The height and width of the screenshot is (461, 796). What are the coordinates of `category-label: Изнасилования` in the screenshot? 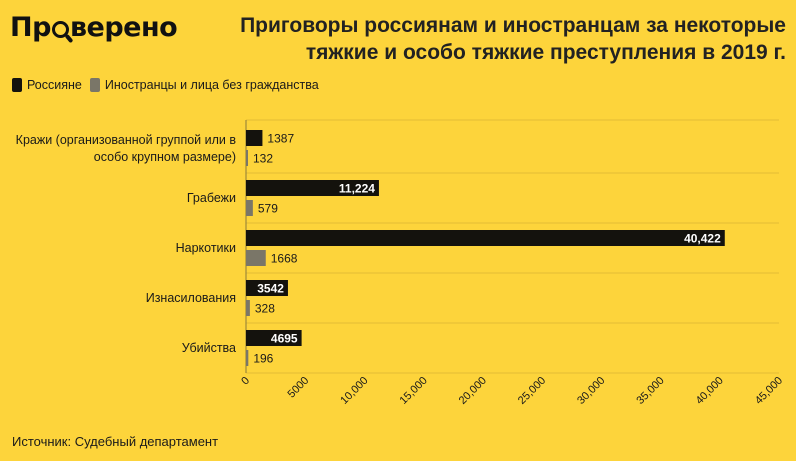 It's located at (191, 298).